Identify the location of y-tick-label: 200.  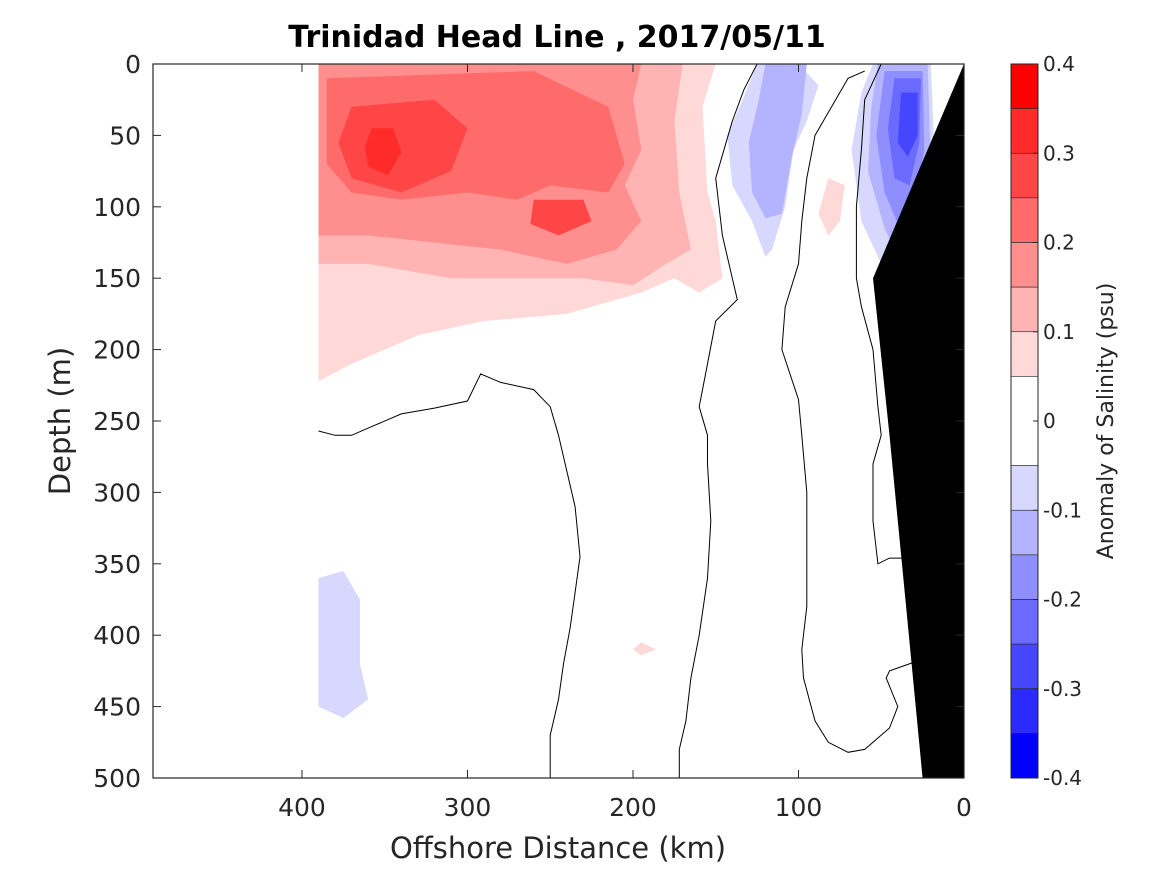
(117, 350).